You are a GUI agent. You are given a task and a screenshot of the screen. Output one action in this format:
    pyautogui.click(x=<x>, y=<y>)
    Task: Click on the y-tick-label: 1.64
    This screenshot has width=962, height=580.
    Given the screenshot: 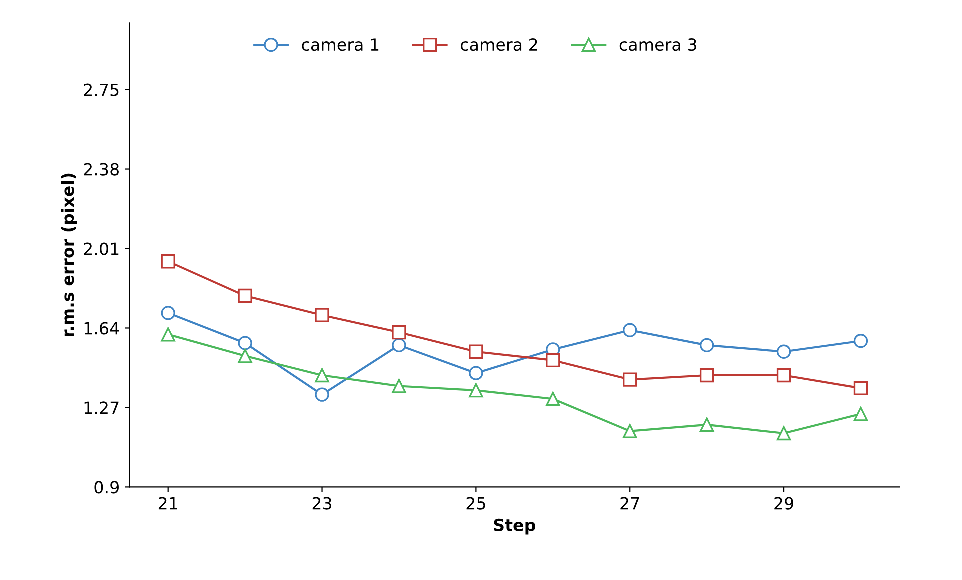 What is the action you would take?
    pyautogui.click(x=102, y=328)
    